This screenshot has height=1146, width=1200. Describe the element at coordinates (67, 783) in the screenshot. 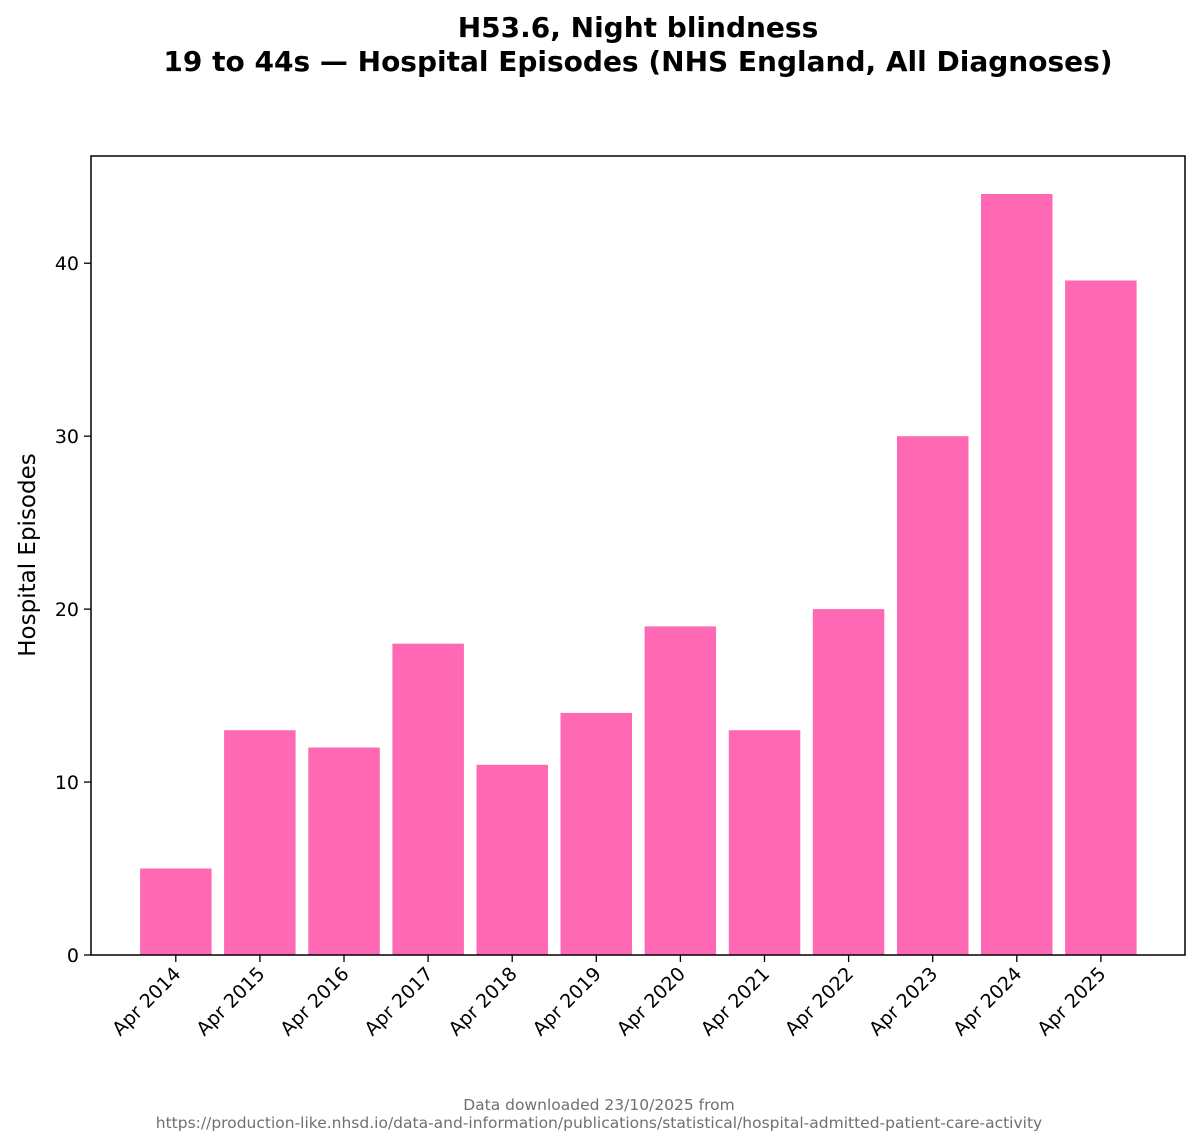

I see `y-tick-label: 10` at that location.